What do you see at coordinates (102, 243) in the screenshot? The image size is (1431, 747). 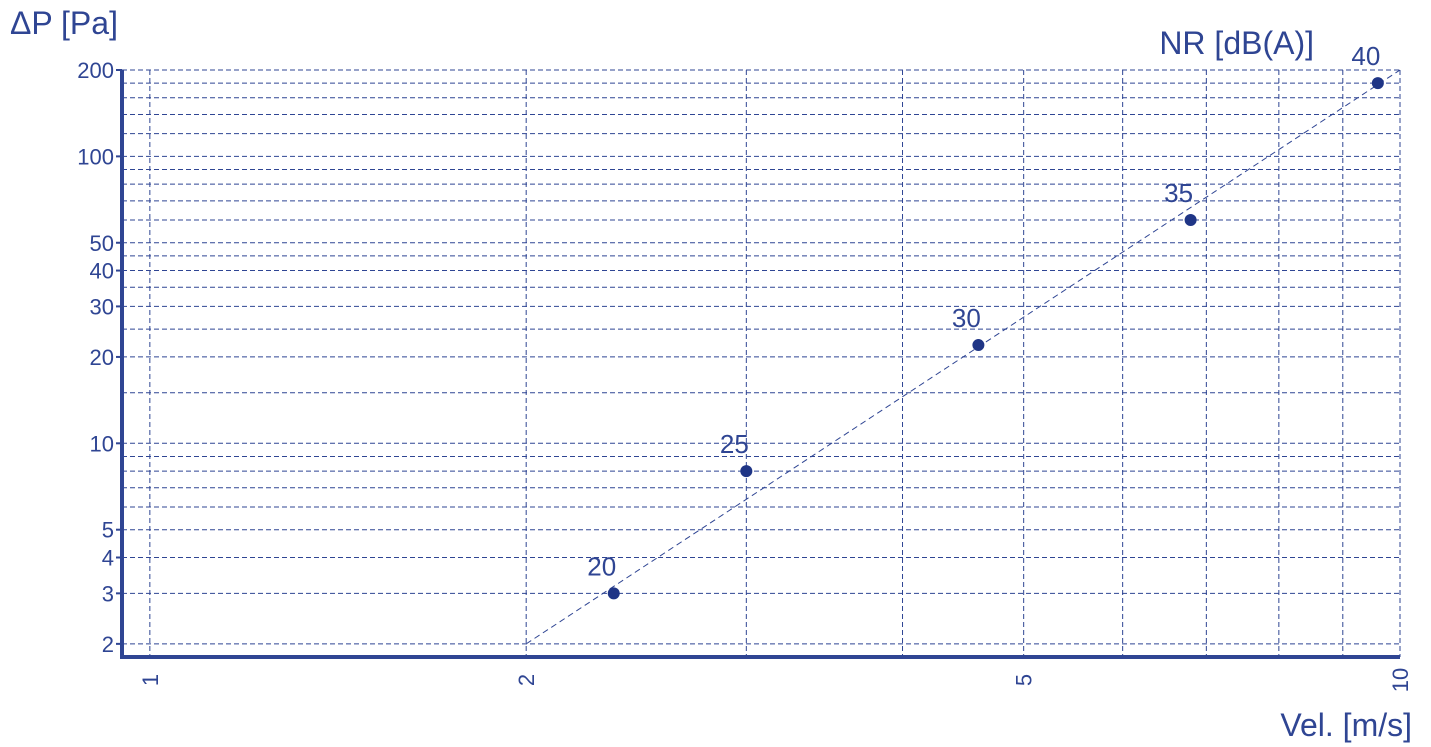 I see `y-tick-label: 50` at bounding box center [102, 243].